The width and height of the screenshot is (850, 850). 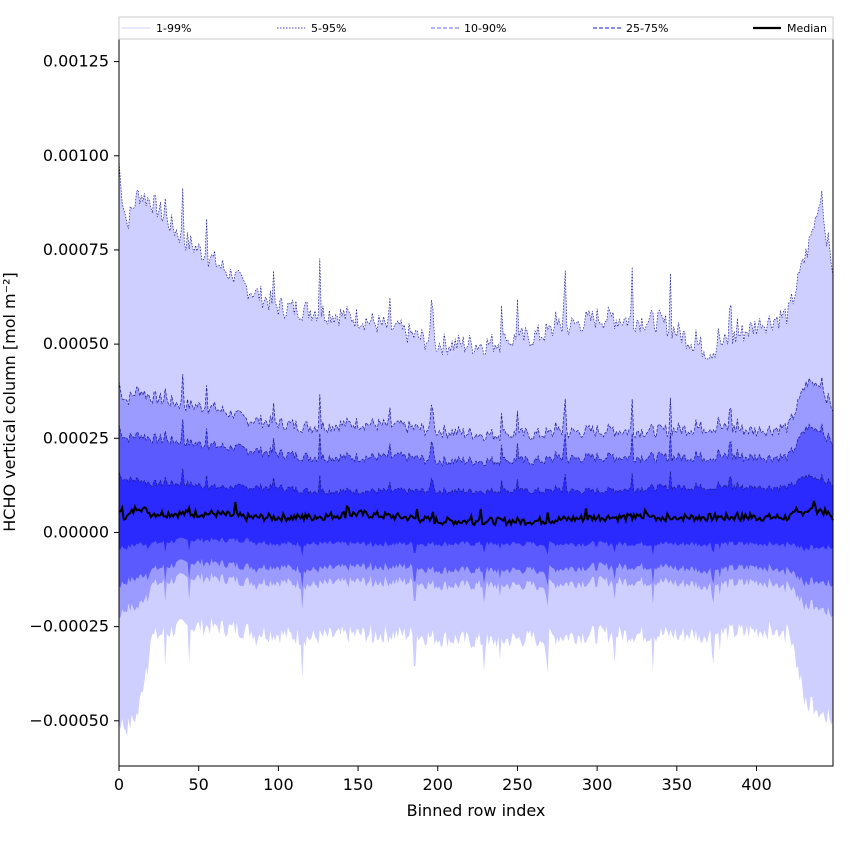 What do you see at coordinates (807, 28) in the screenshot?
I see `legend-label: Median` at bounding box center [807, 28].